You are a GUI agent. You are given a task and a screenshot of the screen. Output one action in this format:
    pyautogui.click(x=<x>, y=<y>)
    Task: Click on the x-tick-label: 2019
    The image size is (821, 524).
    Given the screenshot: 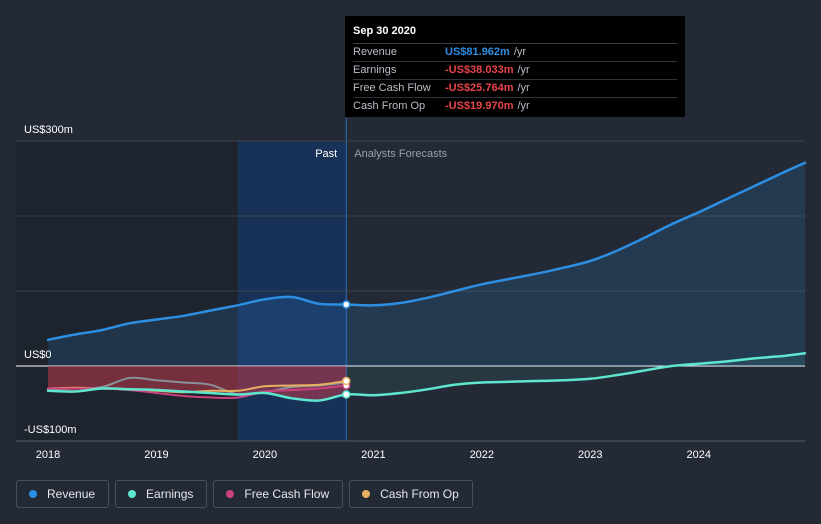 What is the action you would take?
    pyautogui.click(x=156, y=455)
    